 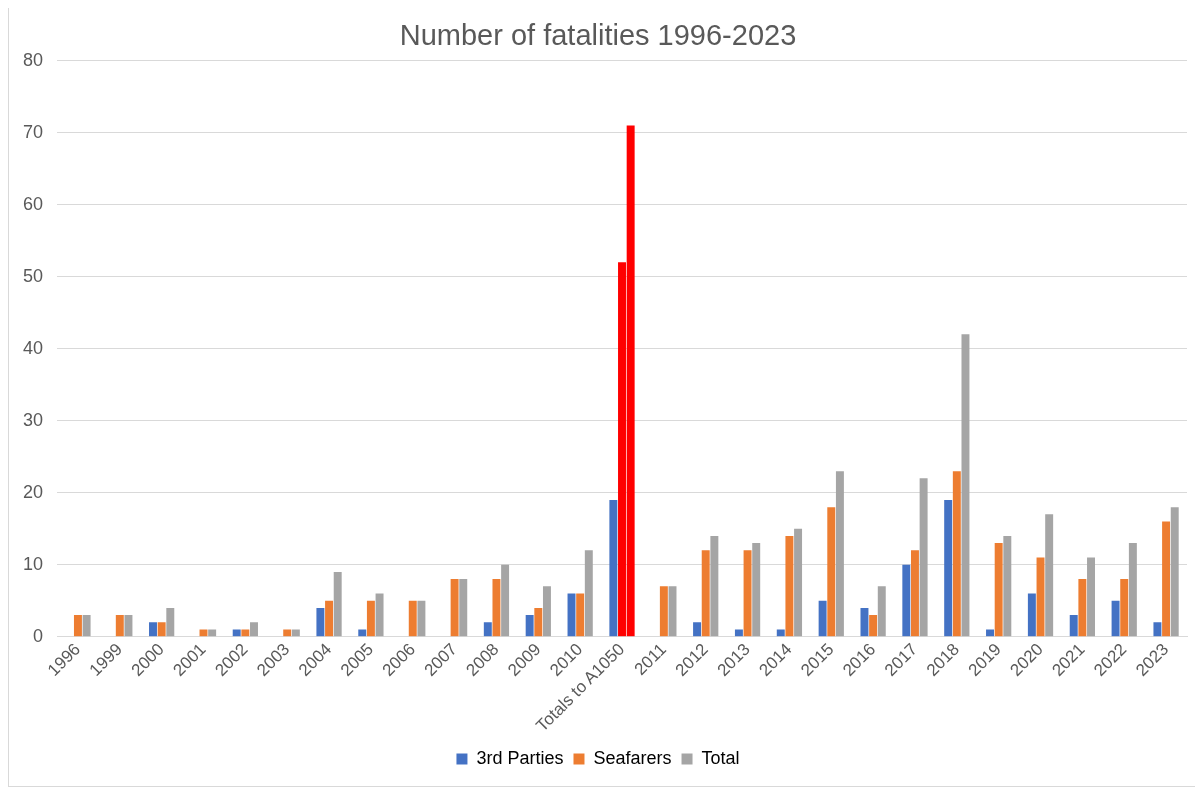 I want to click on y-tick-label: 20, so click(x=33, y=491).